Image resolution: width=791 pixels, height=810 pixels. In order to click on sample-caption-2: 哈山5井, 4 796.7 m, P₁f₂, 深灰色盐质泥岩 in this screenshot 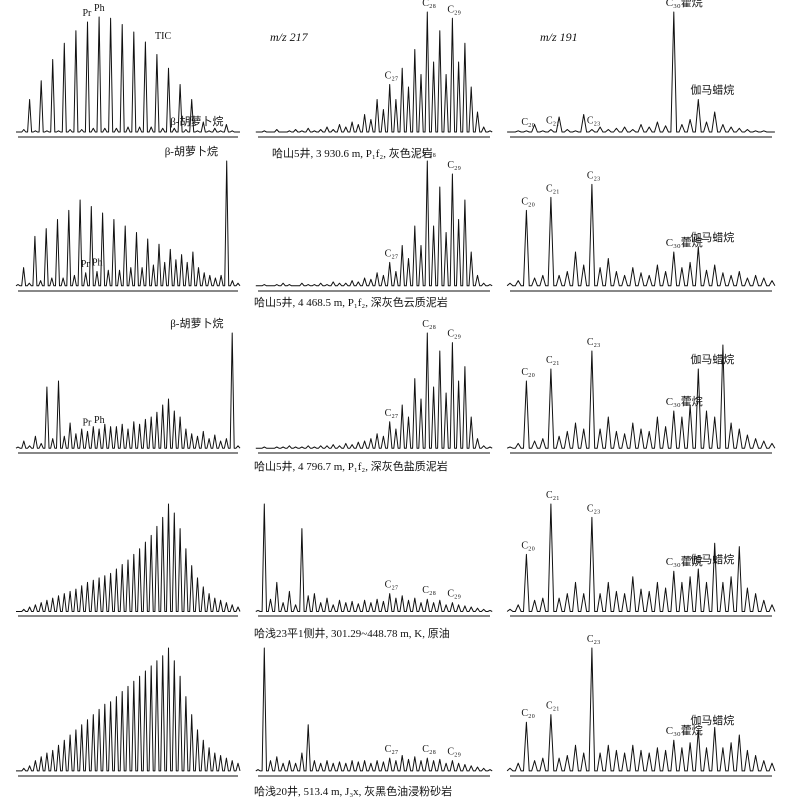, I will do `click(351, 466)`.